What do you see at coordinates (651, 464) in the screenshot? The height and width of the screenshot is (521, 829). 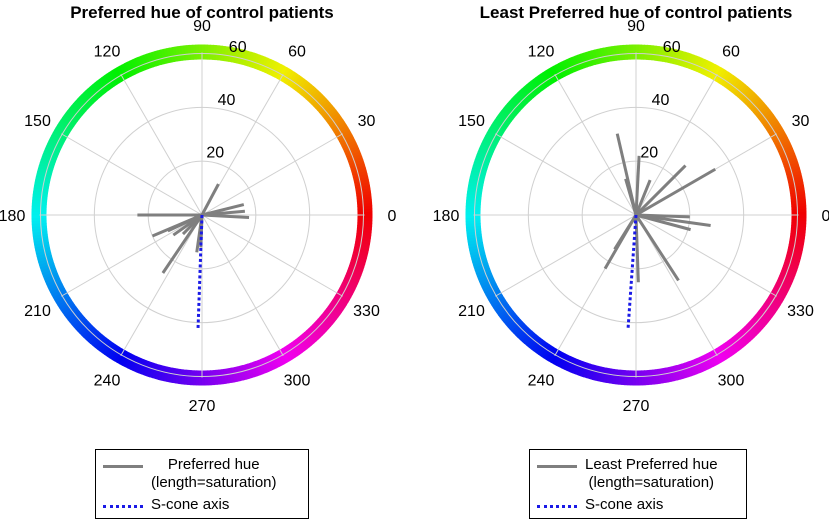 I see `legend-label: Least Preferred hue` at bounding box center [651, 464].